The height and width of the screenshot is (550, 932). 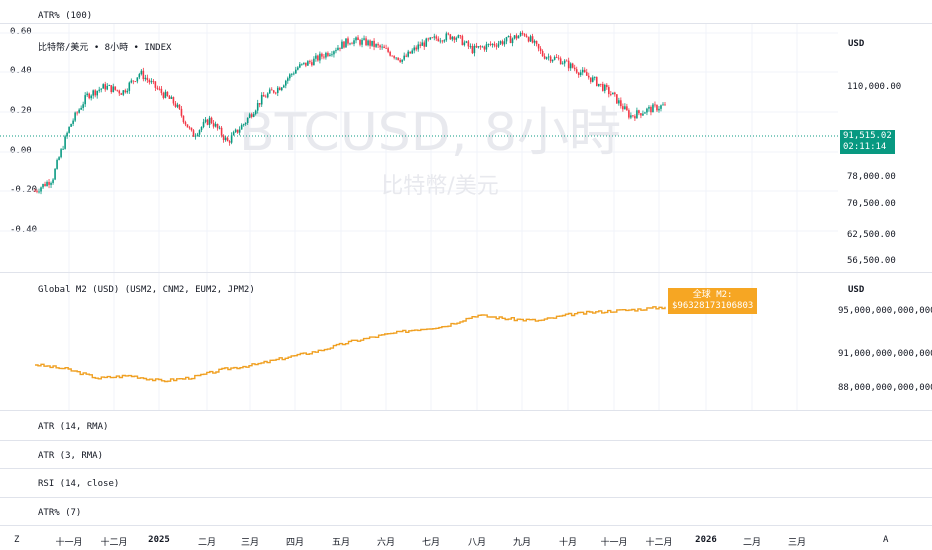 What do you see at coordinates (713, 306) in the screenshot?
I see `m2-tag-value: $96328173106803` at bounding box center [713, 306].